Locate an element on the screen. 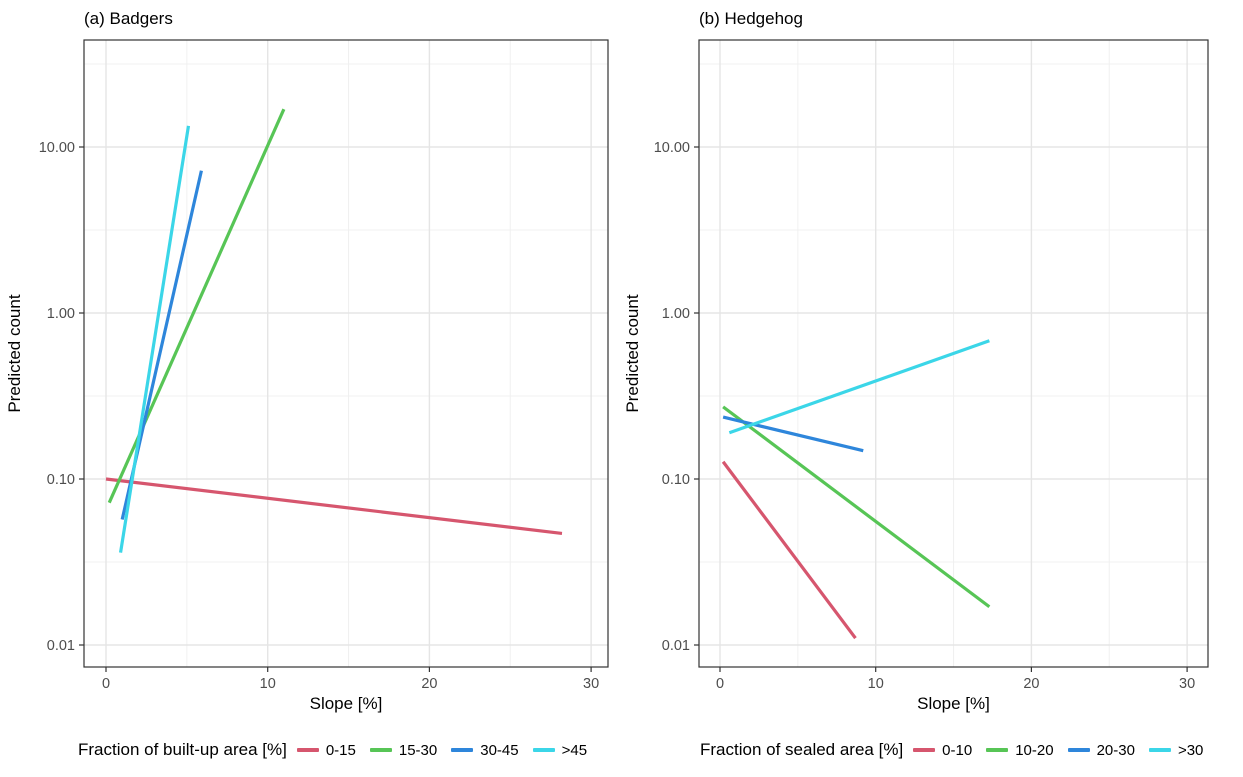  legend-item-label: 0-10 is located at coordinates (957, 750).